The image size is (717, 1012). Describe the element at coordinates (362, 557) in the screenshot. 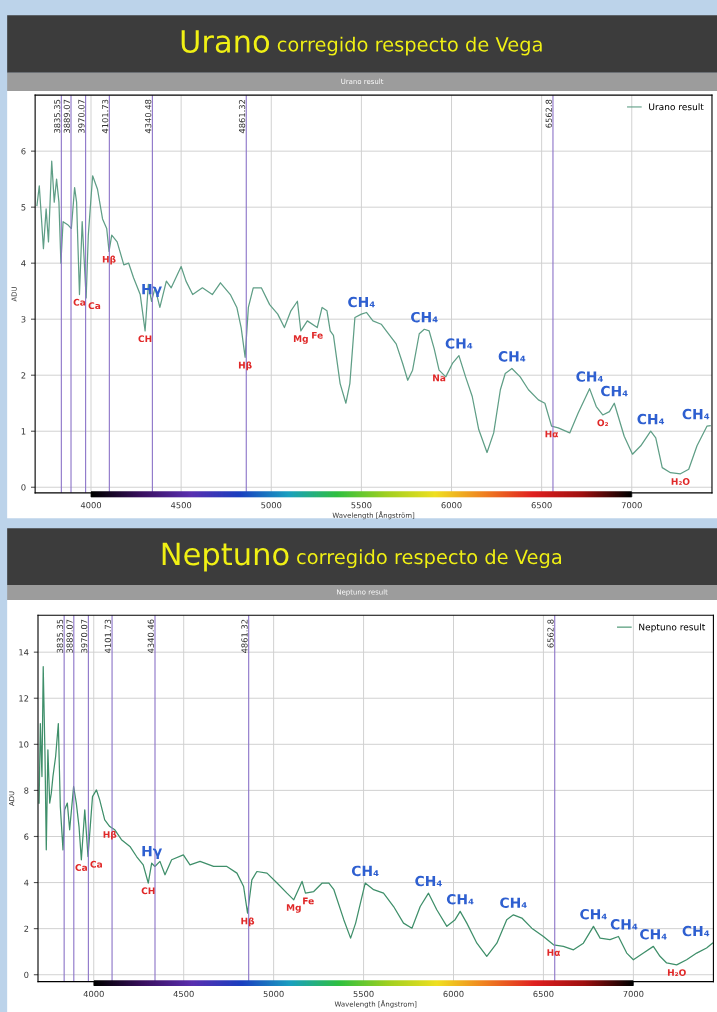

I see `chart-title: Neptuno corregido respecto de Vega` at that location.